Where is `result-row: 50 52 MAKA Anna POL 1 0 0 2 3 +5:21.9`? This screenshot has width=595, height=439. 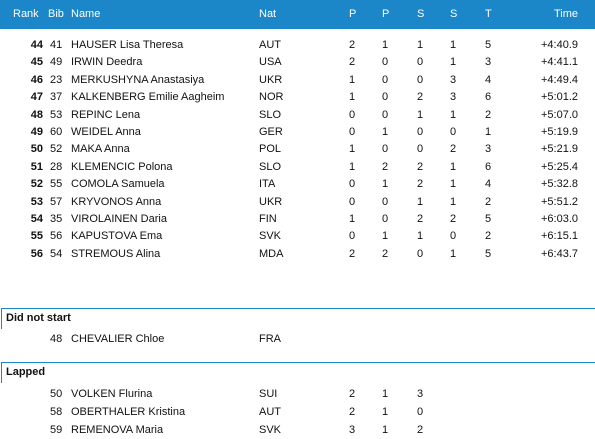 result-row: 50 52 MAKA Anna POL 1 0 0 2 3 +5:21.9 is located at coordinates (297, 149).